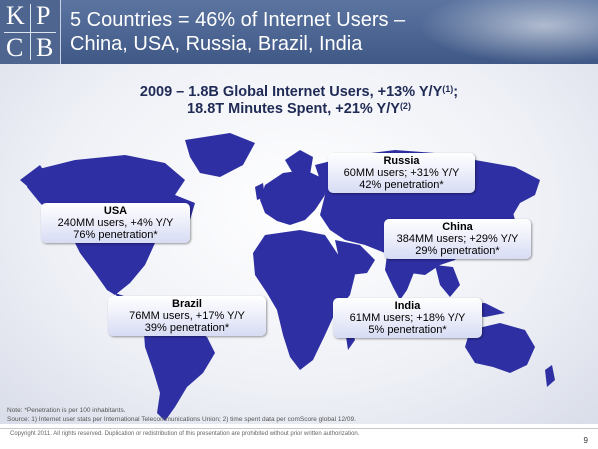 The width and height of the screenshot is (598, 449). What do you see at coordinates (457, 227) in the screenshot?
I see `country-name: China` at bounding box center [457, 227].